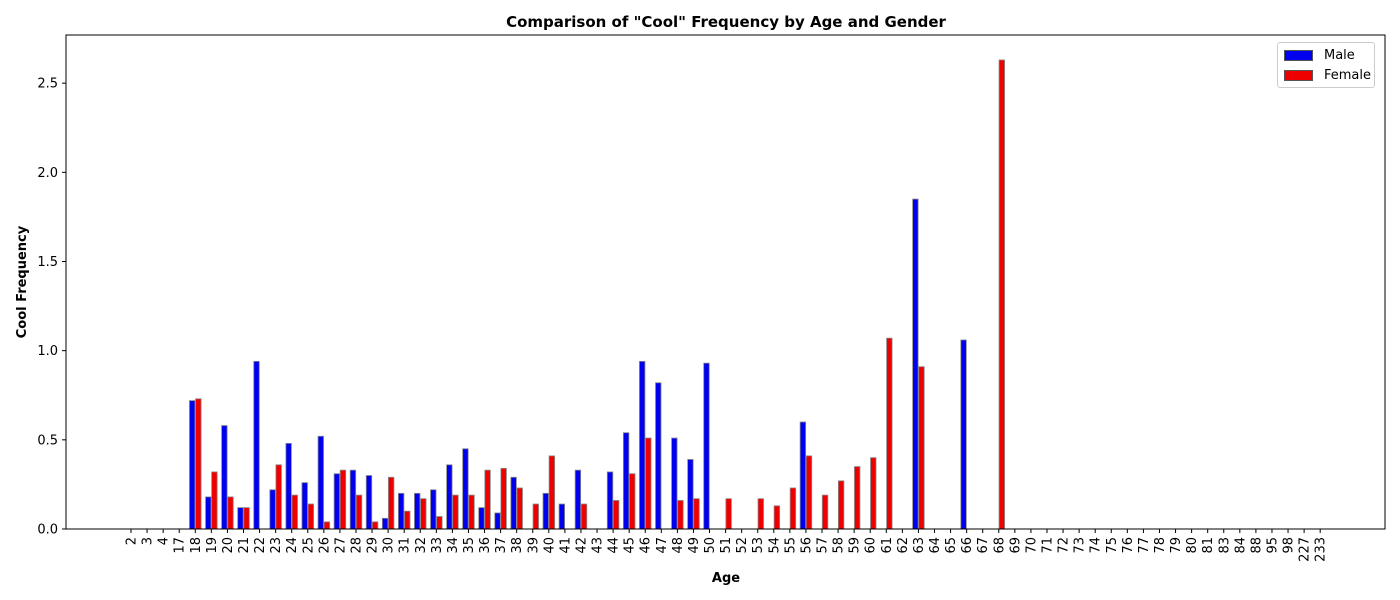 Image resolution: width=1400 pixels, height=600 pixels. Describe the element at coordinates (22, 281) in the screenshot. I see `y-axis-label: Cool Frequency` at that location.